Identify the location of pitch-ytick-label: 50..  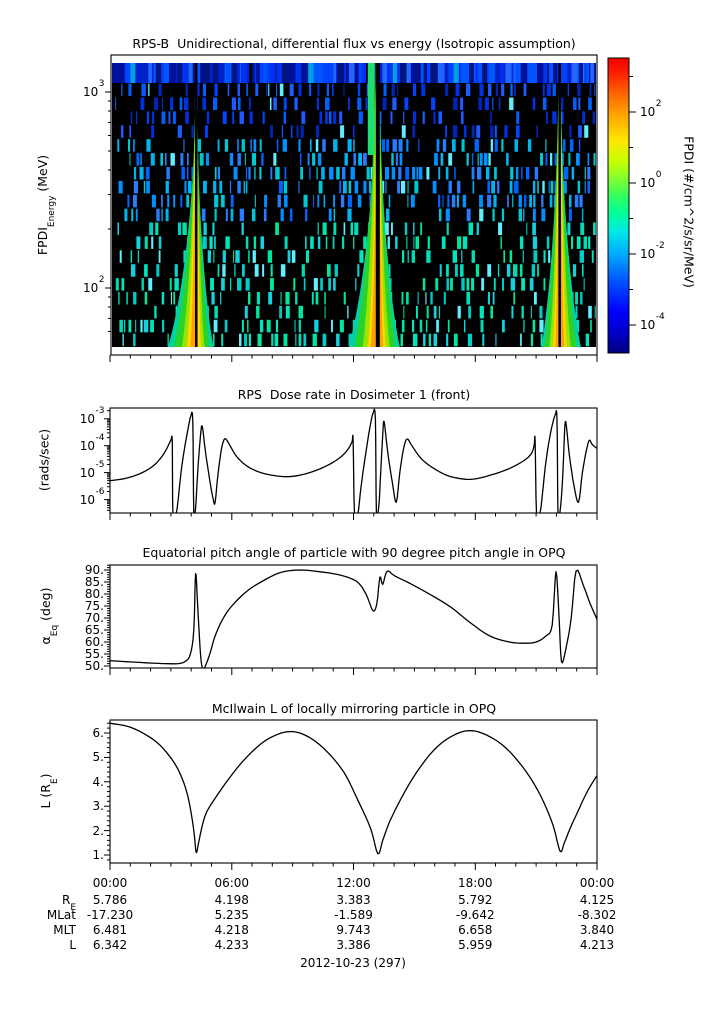
(94, 666).